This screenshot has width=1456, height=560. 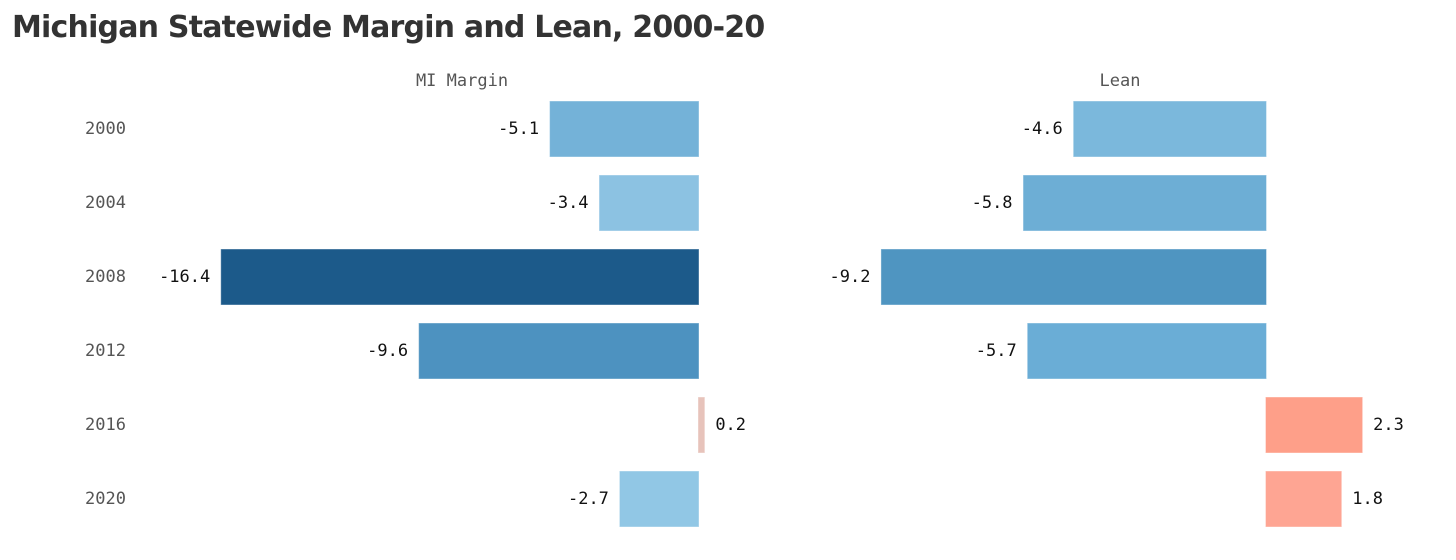 What do you see at coordinates (459, 277) in the screenshot?
I see `bar-mi-margin-2008` at bounding box center [459, 277].